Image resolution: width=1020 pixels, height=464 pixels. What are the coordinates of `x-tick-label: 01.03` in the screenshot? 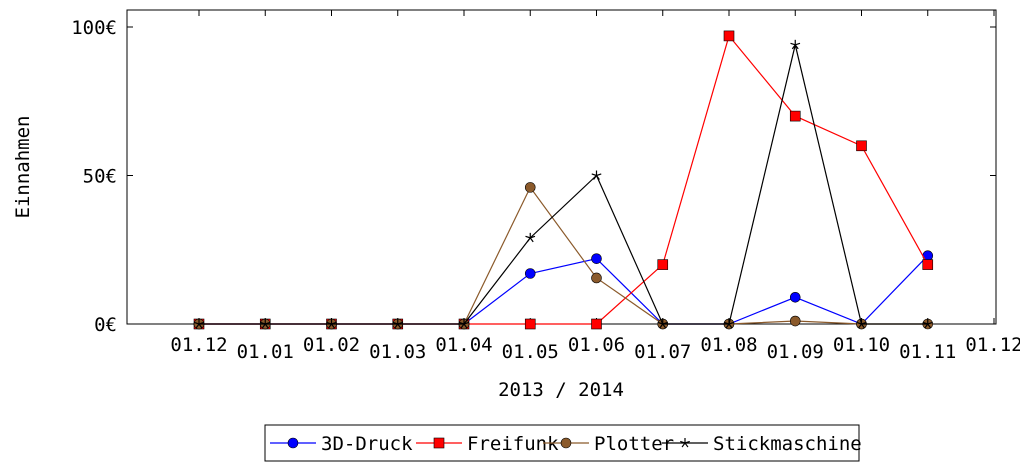 It's located at (397, 352).